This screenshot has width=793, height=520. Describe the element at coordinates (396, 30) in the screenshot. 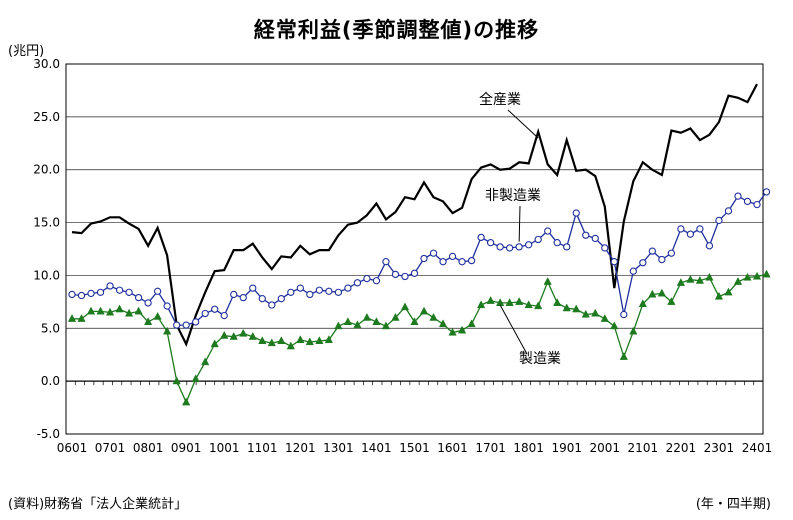

I see `chart-title: 経常利益(季節調整値)の推移` at that location.